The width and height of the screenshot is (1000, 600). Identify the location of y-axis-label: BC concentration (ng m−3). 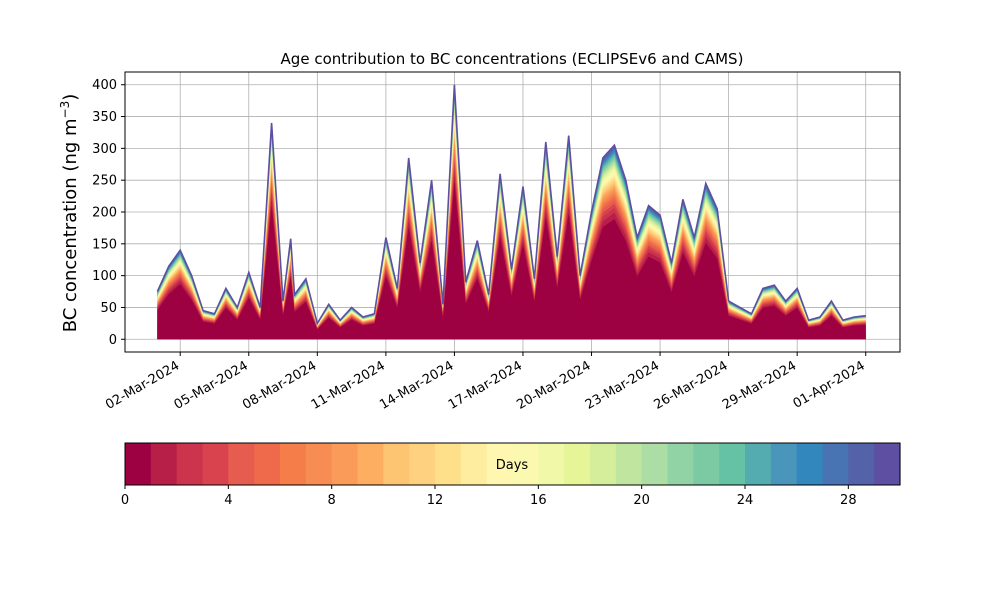
(69, 213).